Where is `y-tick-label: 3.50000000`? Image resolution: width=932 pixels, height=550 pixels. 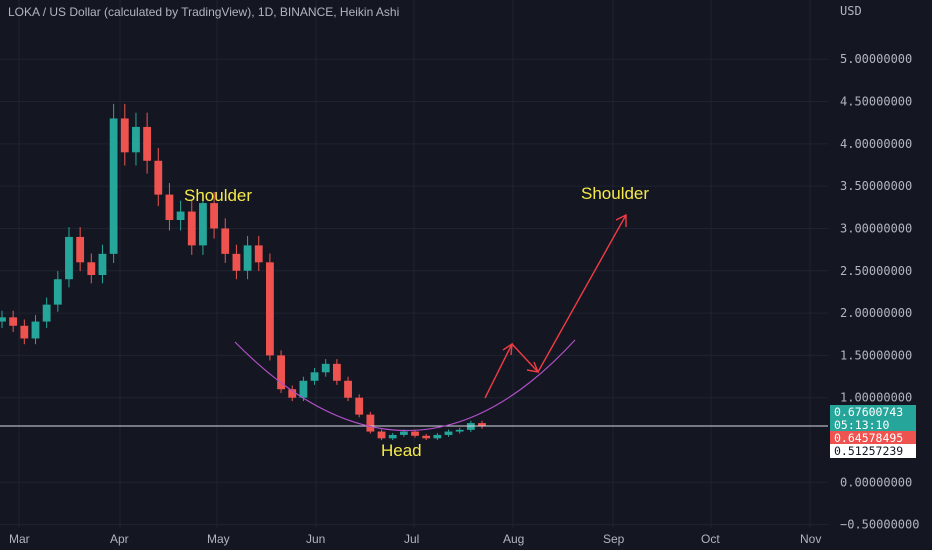 y-tick-label: 3.50000000 is located at coordinates (876, 186).